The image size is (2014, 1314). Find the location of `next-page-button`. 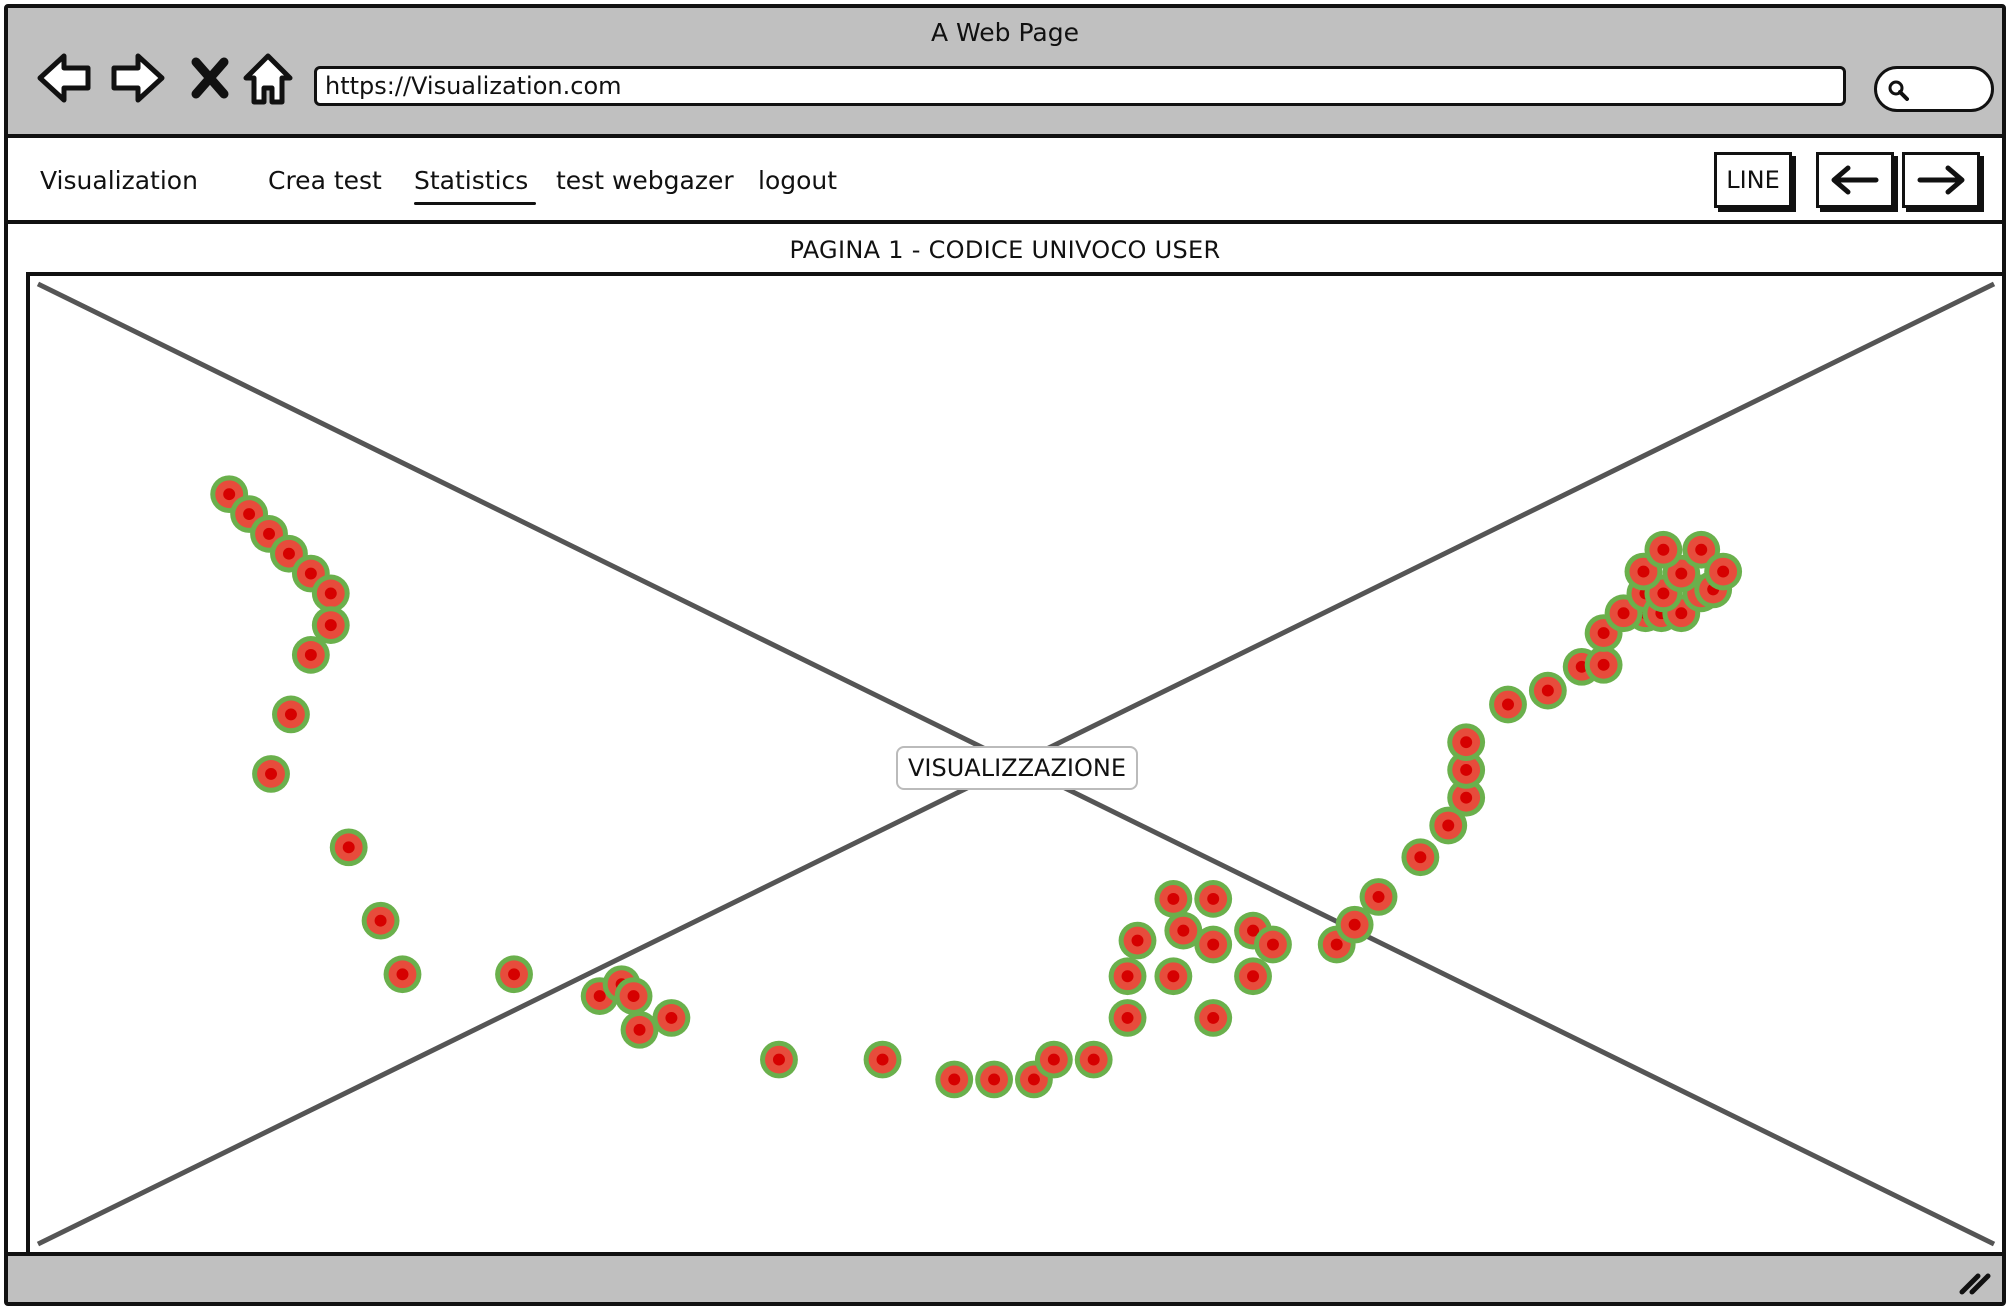

next-page-button is located at coordinates (1941, 180).